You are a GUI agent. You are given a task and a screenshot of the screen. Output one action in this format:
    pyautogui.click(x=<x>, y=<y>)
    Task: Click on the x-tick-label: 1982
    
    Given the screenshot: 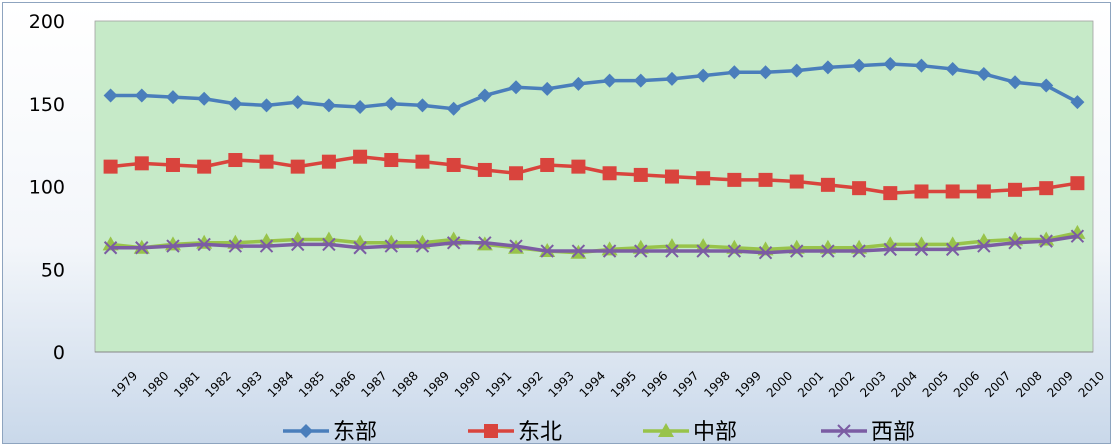 What is the action you would take?
    pyautogui.click(x=217, y=384)
    